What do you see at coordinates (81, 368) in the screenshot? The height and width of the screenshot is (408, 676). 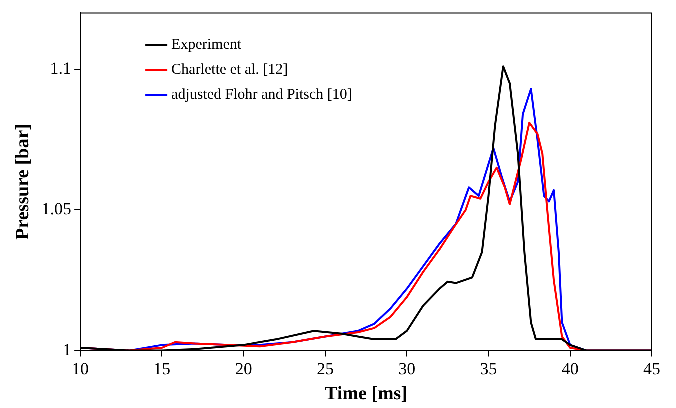 I see `x-tick-label: 10` at bounding box center [81, 368].